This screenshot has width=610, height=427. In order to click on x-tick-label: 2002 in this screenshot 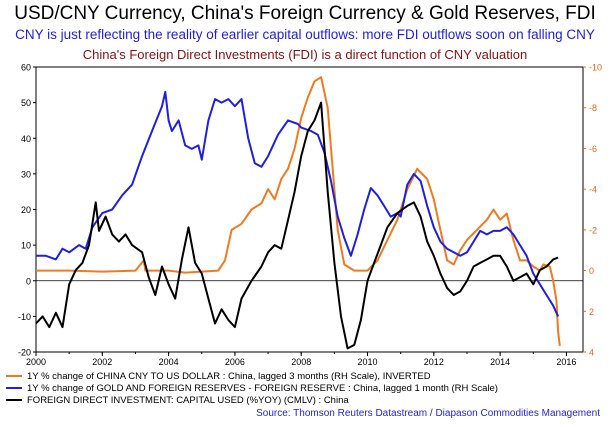, I will do `click(102, 362)`.